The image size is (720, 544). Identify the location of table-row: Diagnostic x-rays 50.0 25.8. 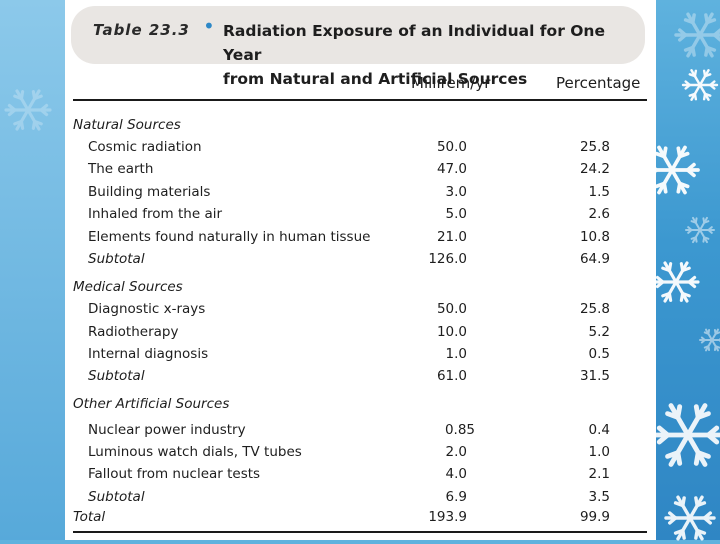
(360, 310).